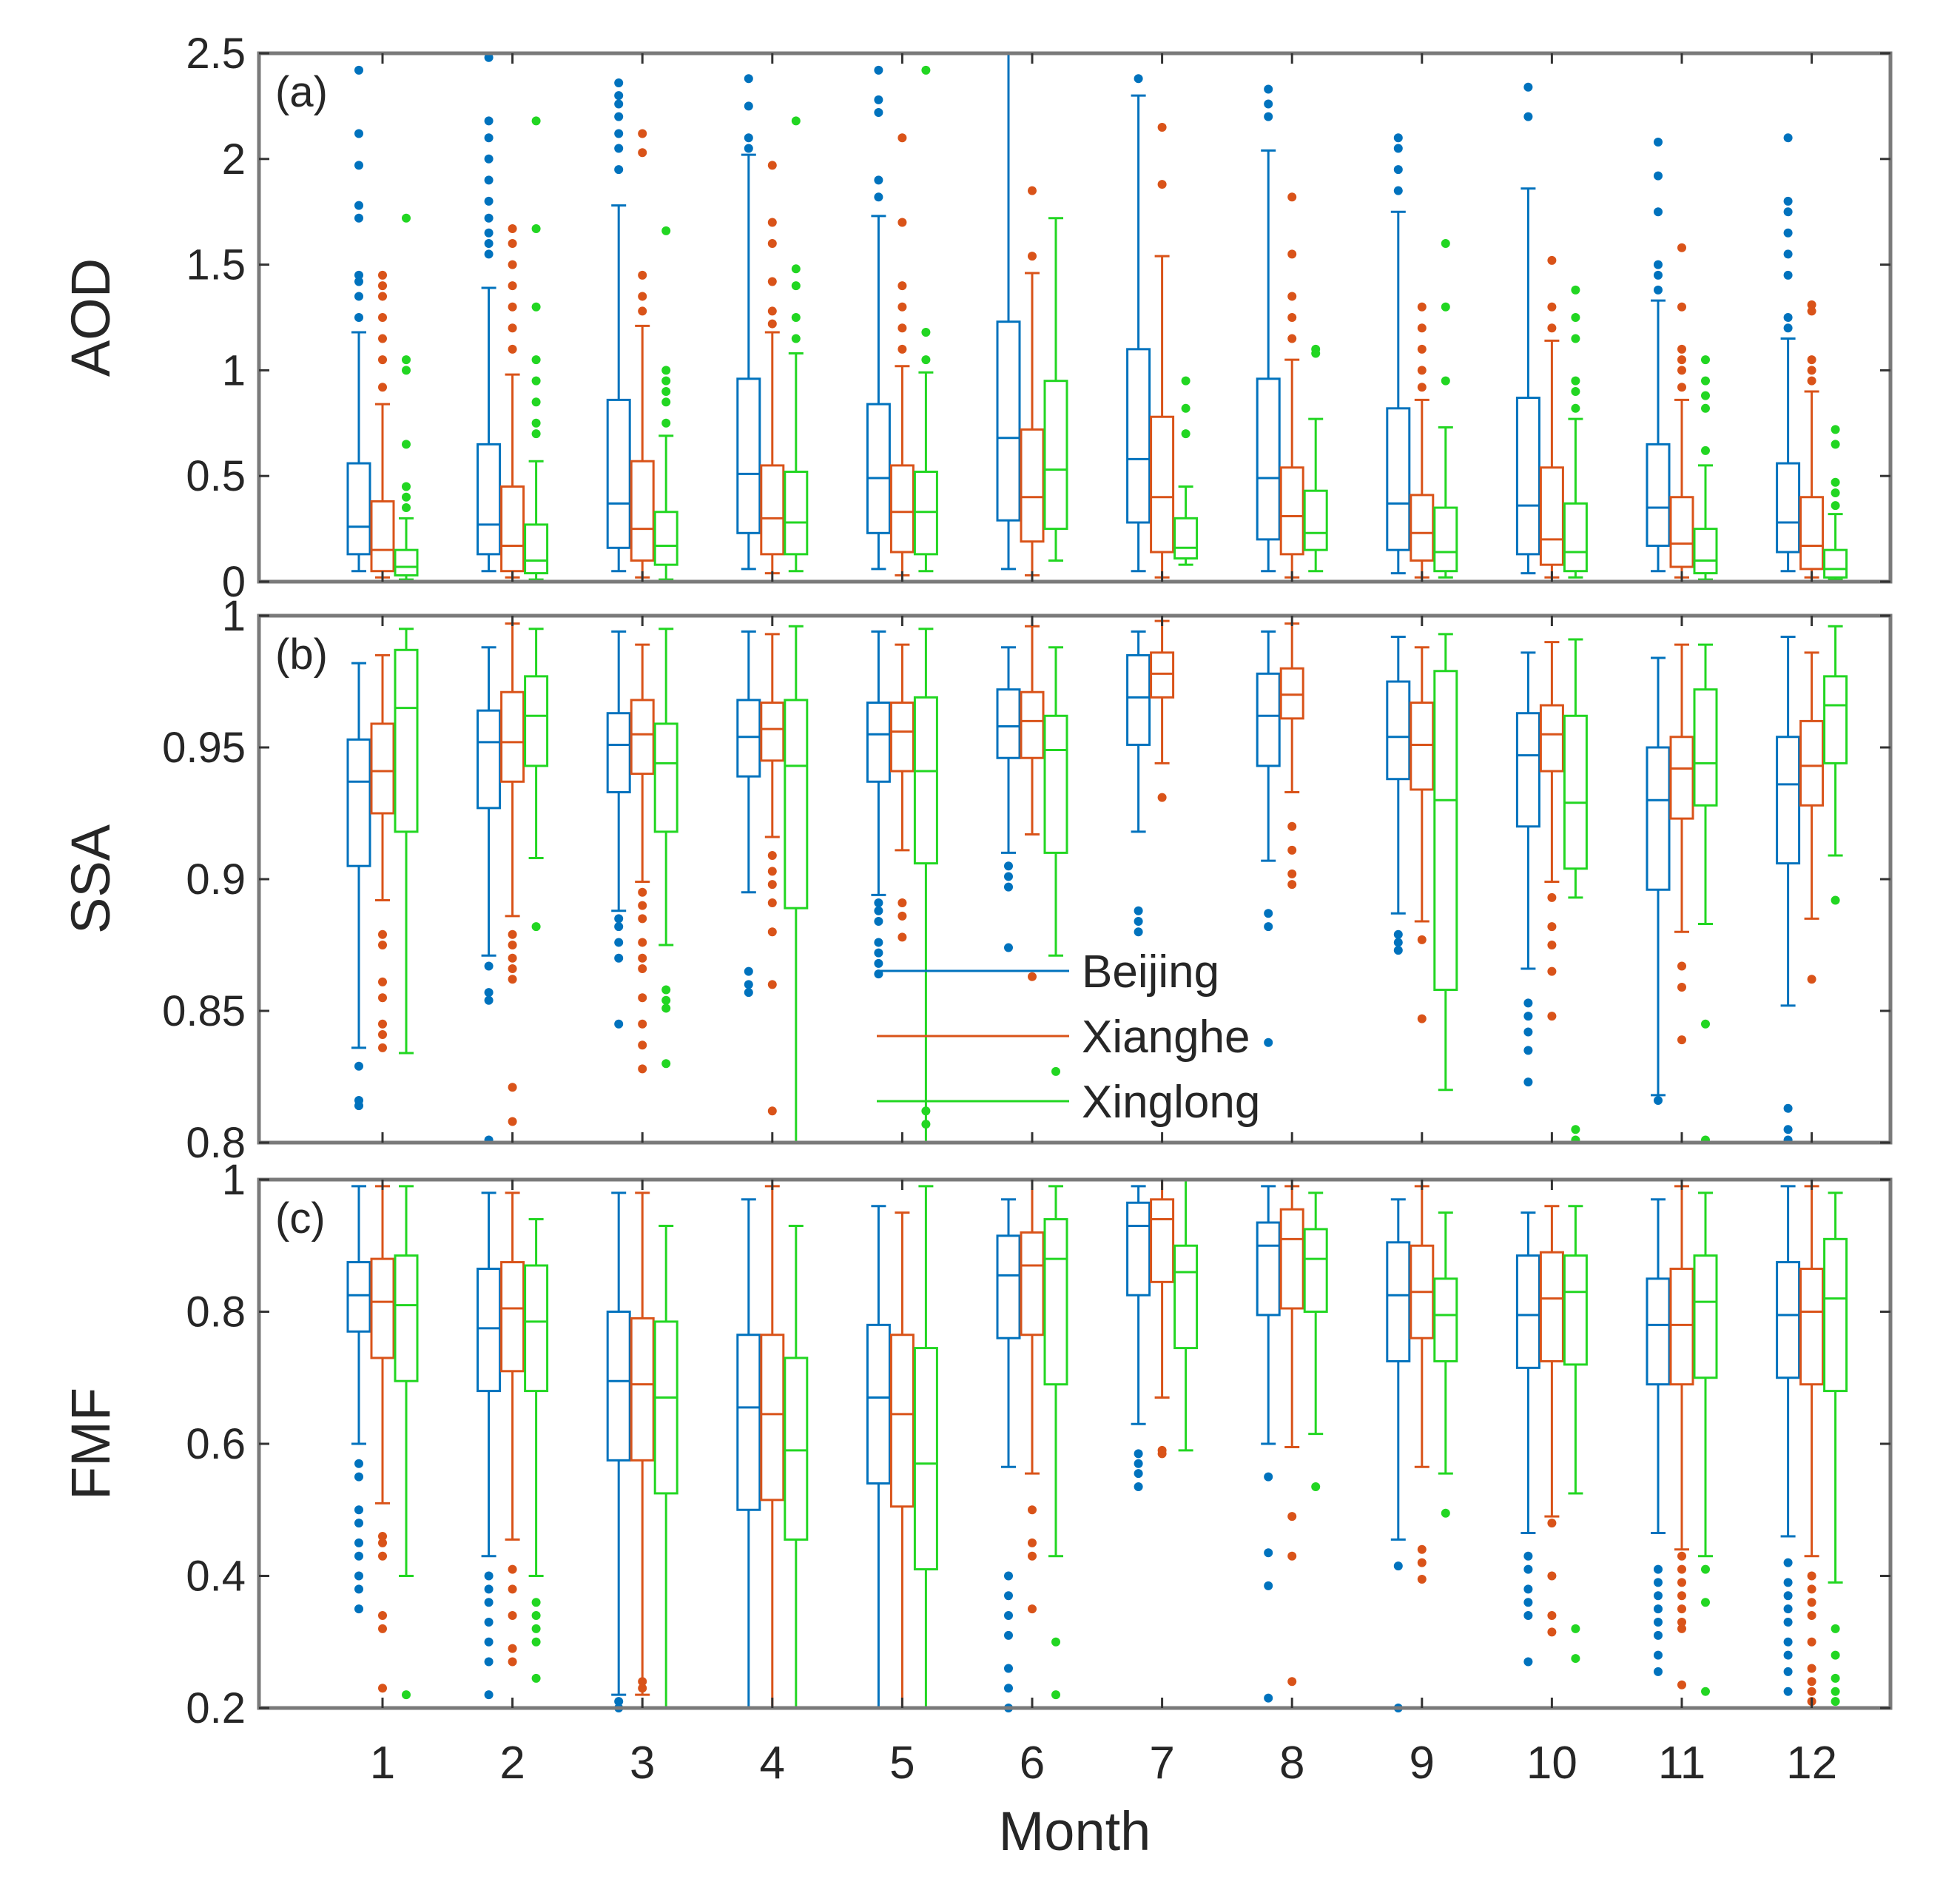  Describe the element at coordinates (216, 54) in the screenshot. I see `y-tick-label: 2.5` at that location.